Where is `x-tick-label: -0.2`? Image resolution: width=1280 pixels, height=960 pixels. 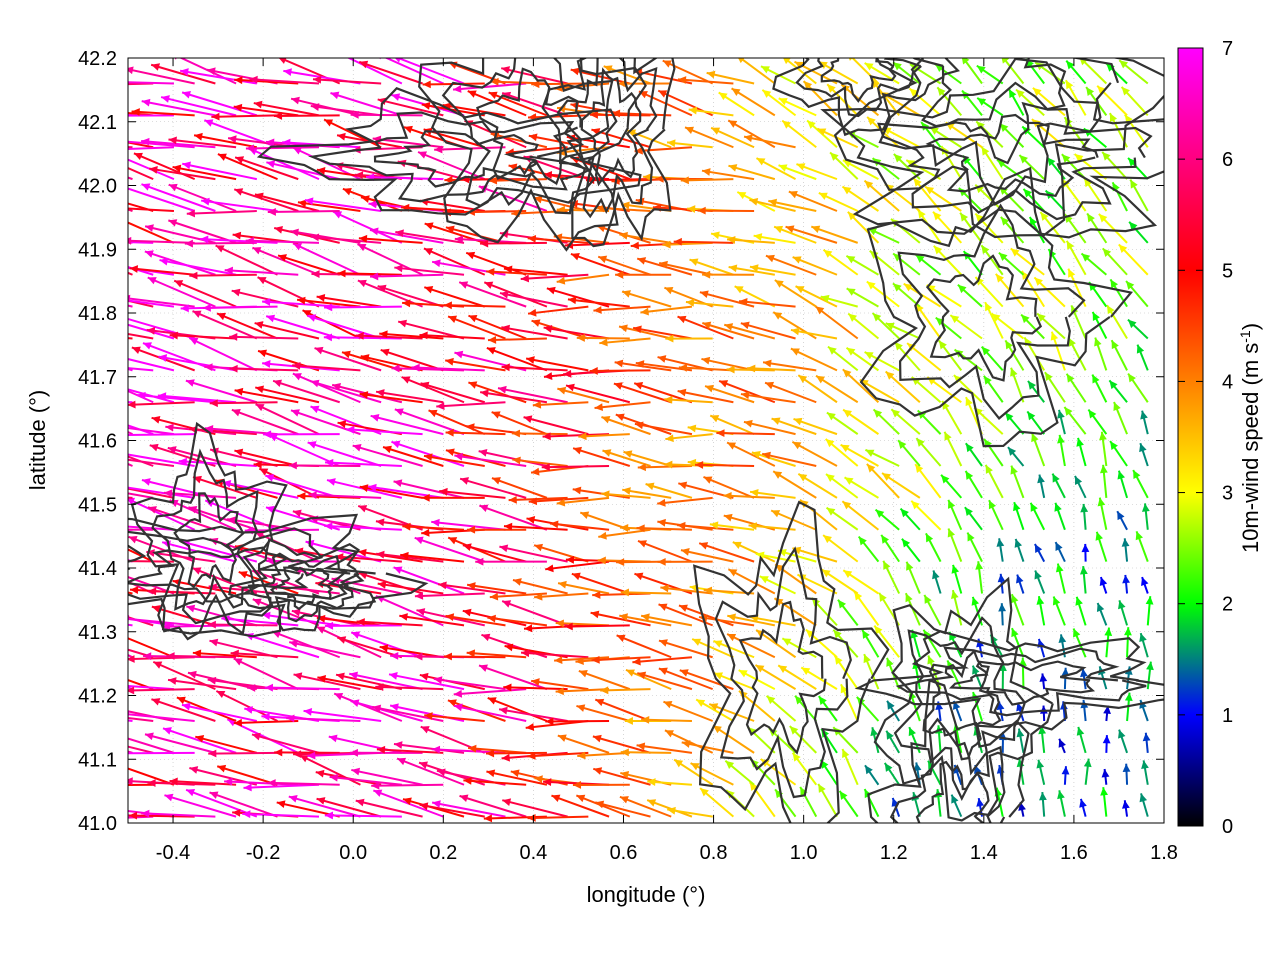 x-tick-label: -0.2 is located at coordinates (263, 853).